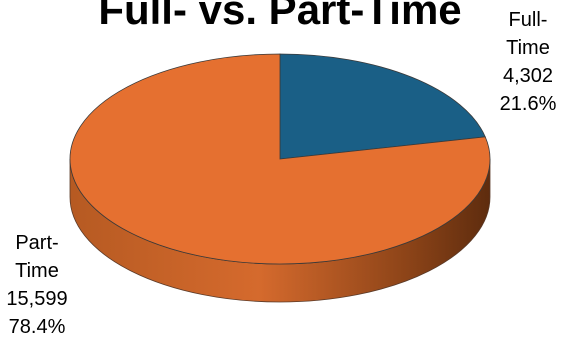  Describe the element at coordinates (528, 20) in the screenshot. I see `data-label-full-time-line1: Full-` at that location.